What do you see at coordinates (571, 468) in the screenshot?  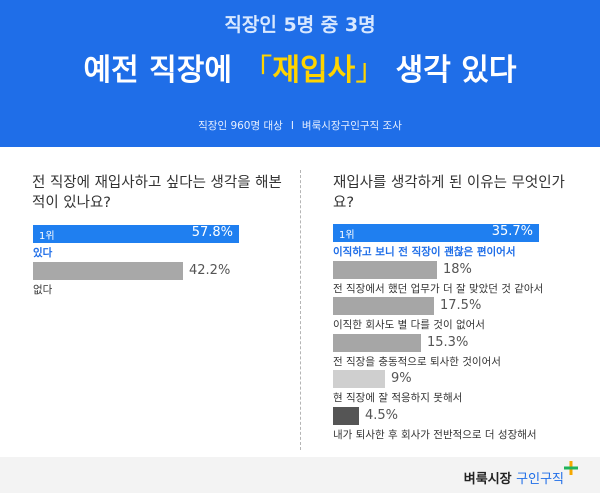 I see `plus-icon` at bounding box center [571, 468].